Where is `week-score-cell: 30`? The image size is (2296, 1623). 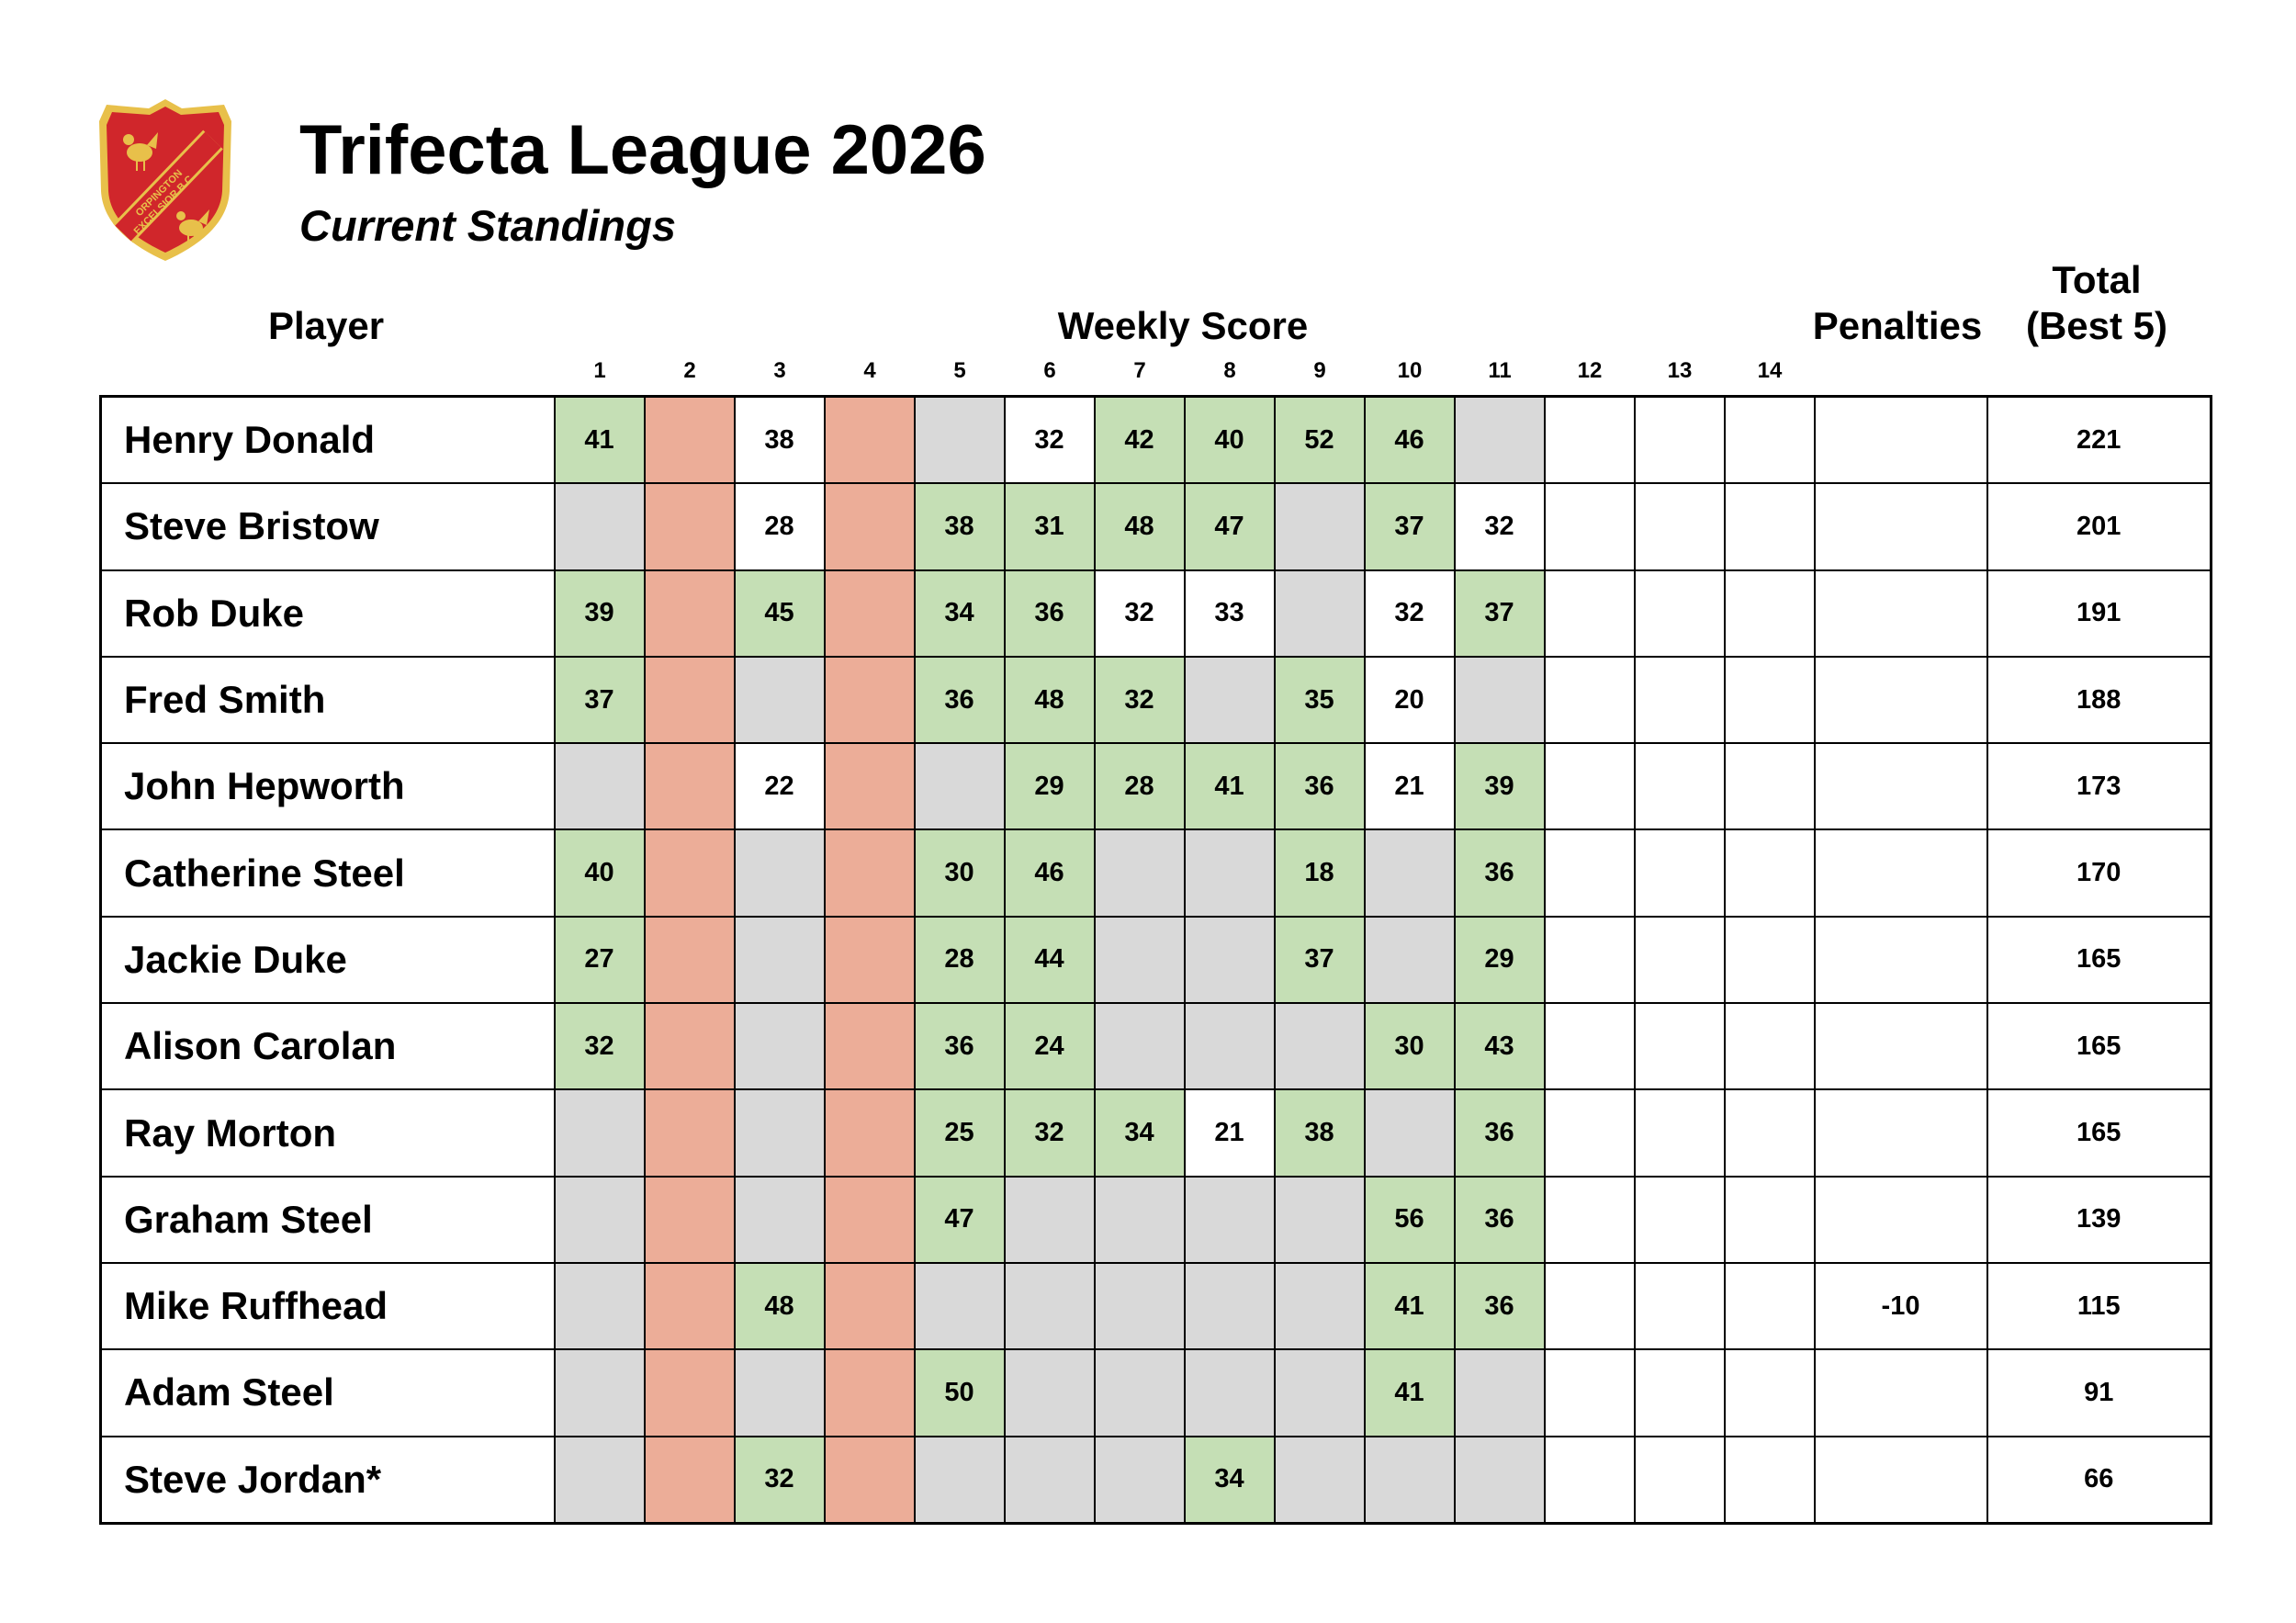 week-score-cell: 30 is located at coordinates (1409, 1046).